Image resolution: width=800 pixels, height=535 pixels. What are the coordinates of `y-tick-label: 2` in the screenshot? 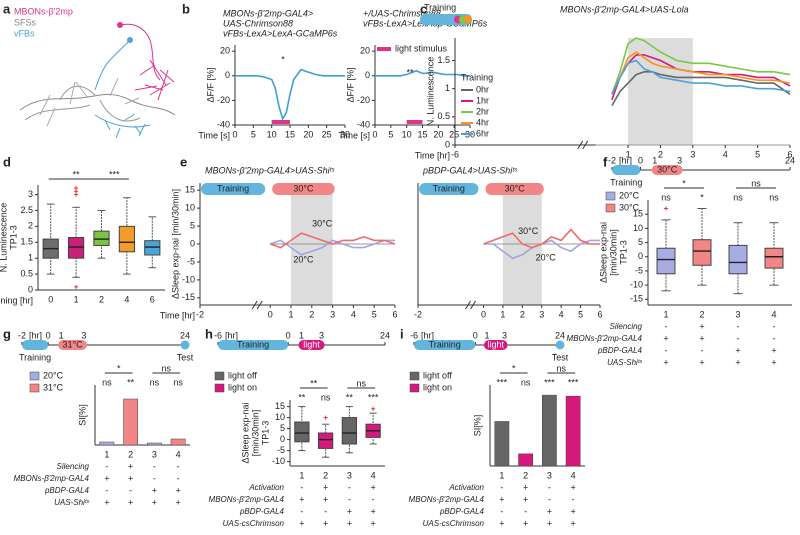 It's located at (30, 226).